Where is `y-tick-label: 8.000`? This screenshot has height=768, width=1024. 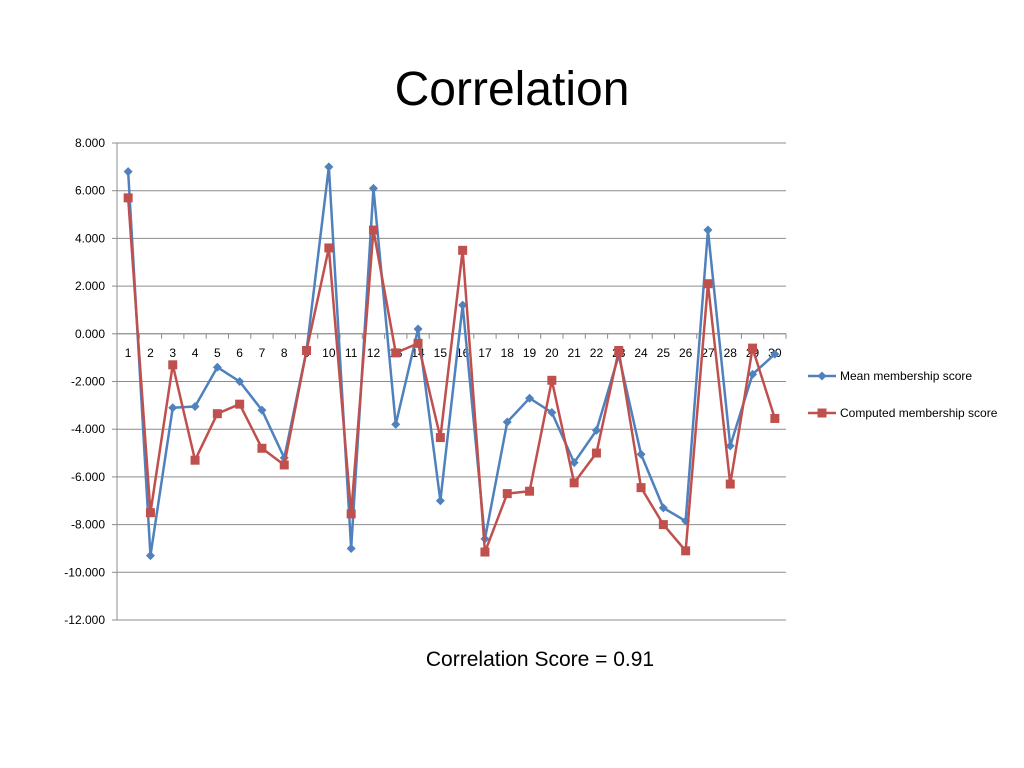
y-tick-label: 8.000 is located at coordinates (90, 143).